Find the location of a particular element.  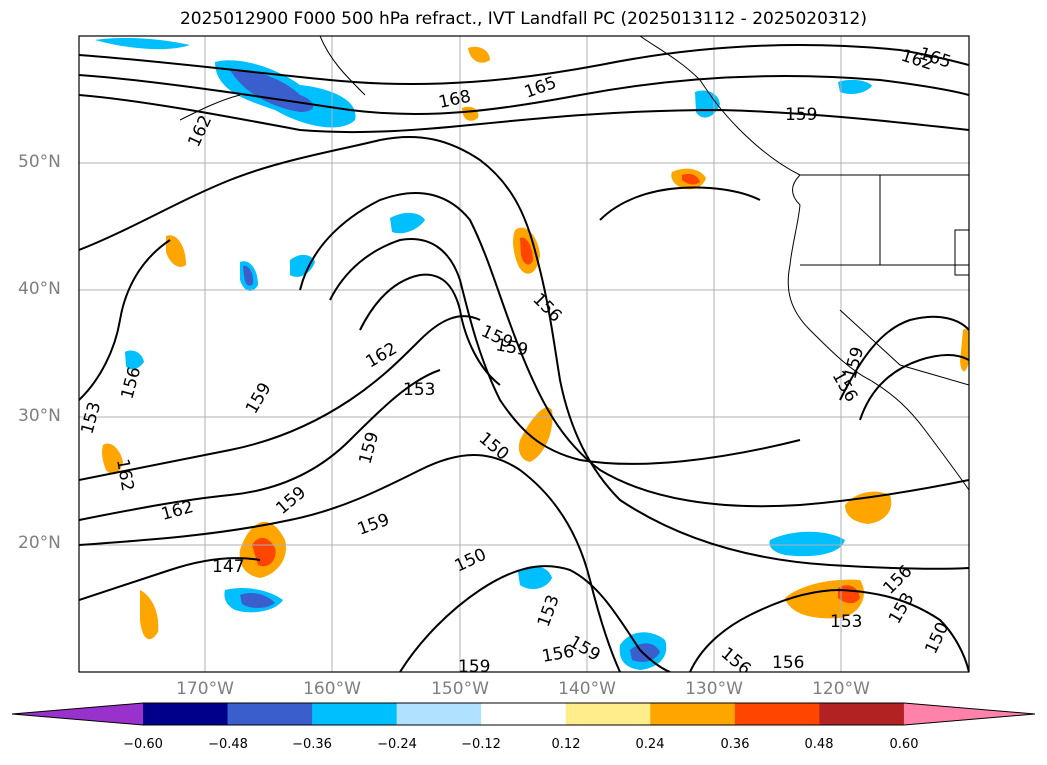

colorbar-tick: −0.36 is located at coordinates (312, 744).